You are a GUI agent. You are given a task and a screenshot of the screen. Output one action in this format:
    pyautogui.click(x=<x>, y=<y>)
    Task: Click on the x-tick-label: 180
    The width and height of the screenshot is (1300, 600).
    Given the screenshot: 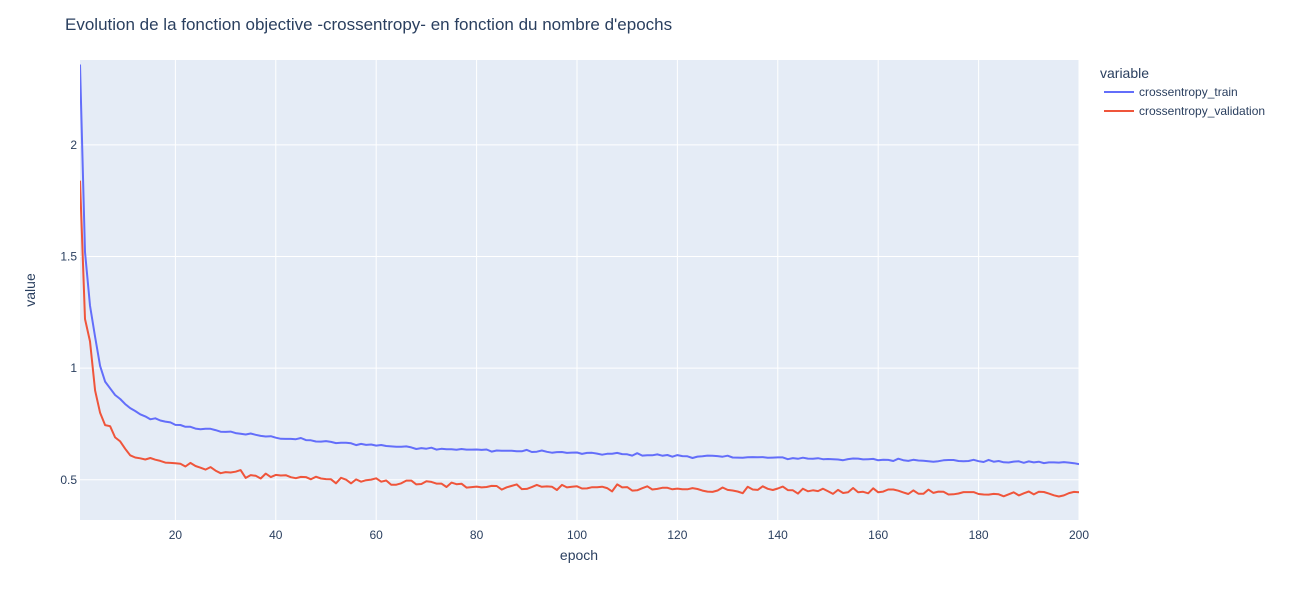 What is the action you would take?
    pyautogui.click(x=979, y=535)
    